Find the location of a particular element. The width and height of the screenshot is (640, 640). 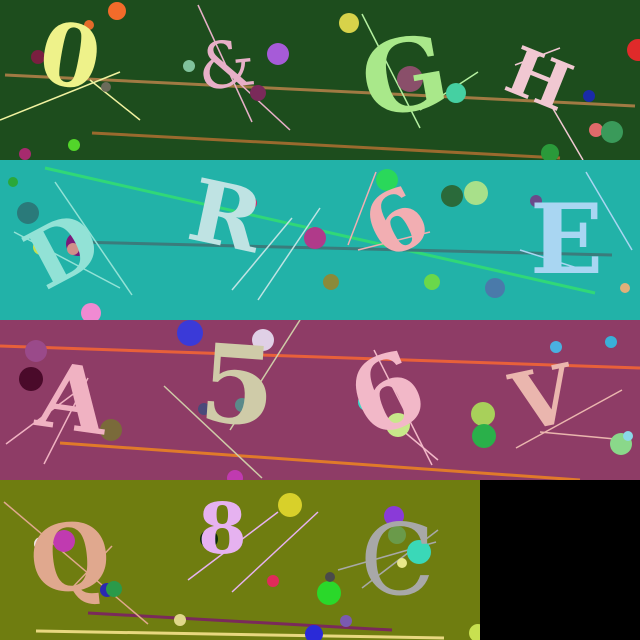

captcha-glyph-c: C is located at coordinates (397, 561).